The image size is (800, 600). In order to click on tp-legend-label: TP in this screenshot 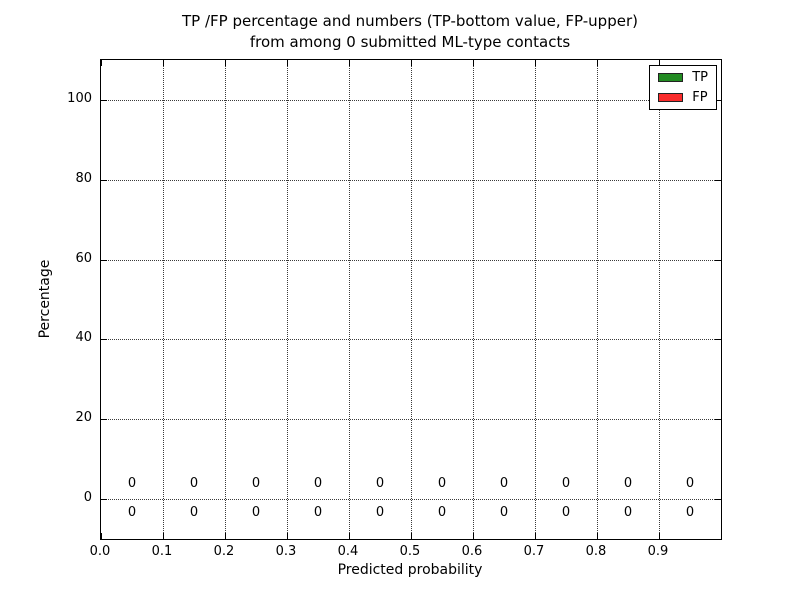, I will do `click(700, 77)`.